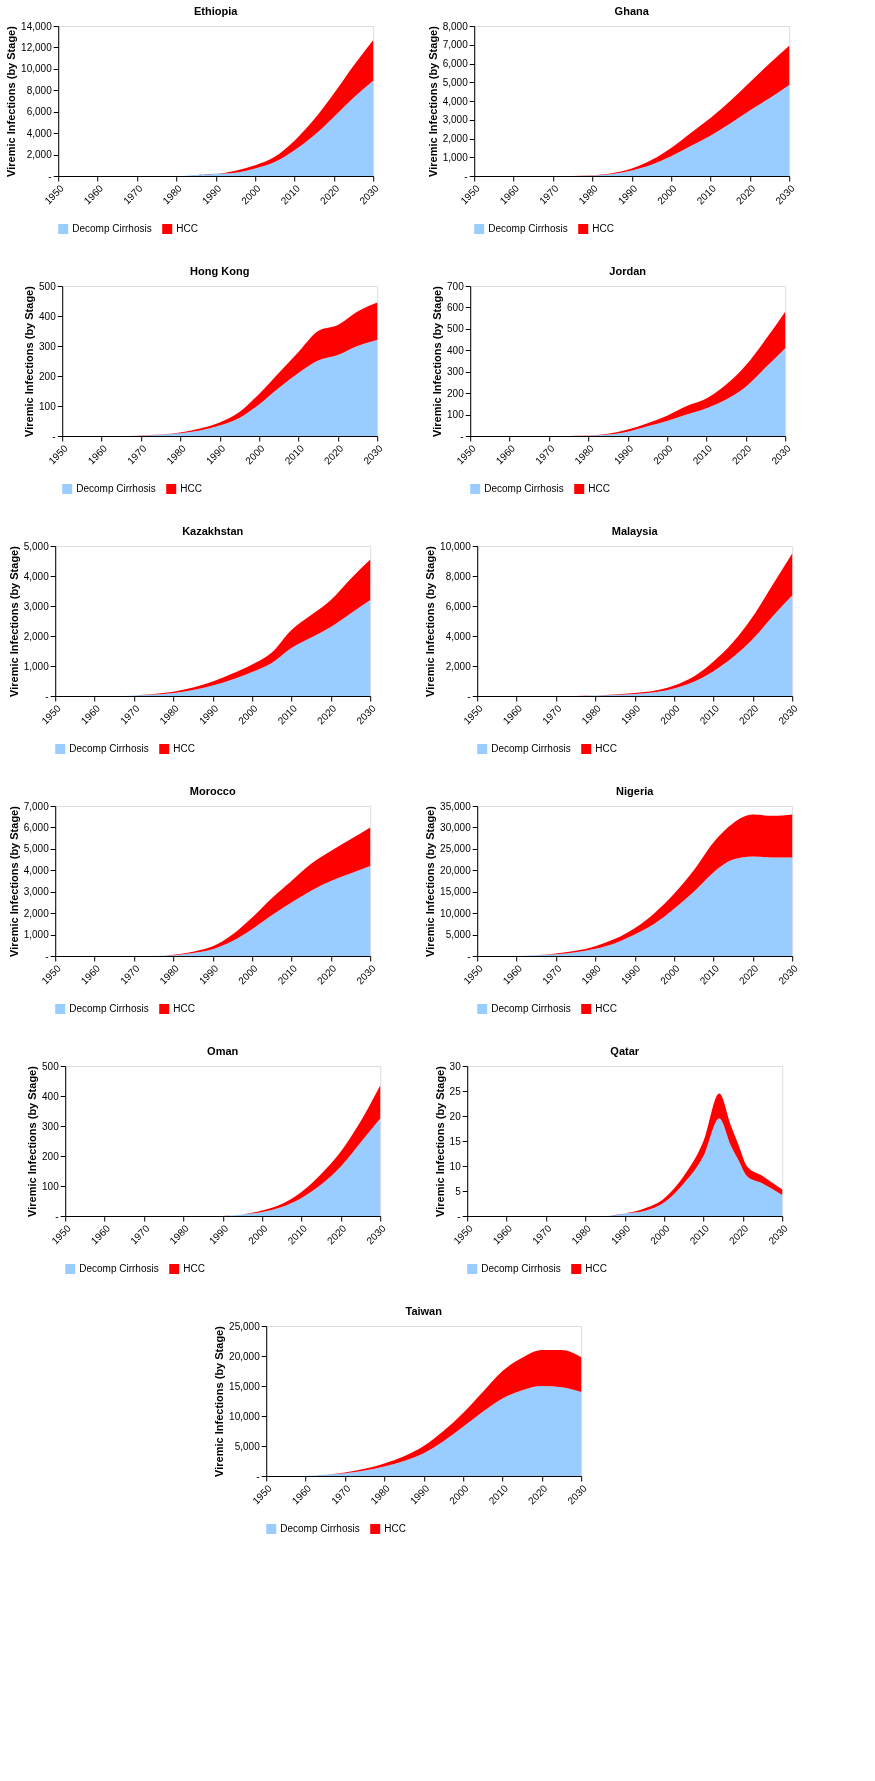 This screenshot has width=875, height=1781. Describe the element at coordinates (635, 531) in the screenshot. I see `chart-title: Malaysia` at that location.